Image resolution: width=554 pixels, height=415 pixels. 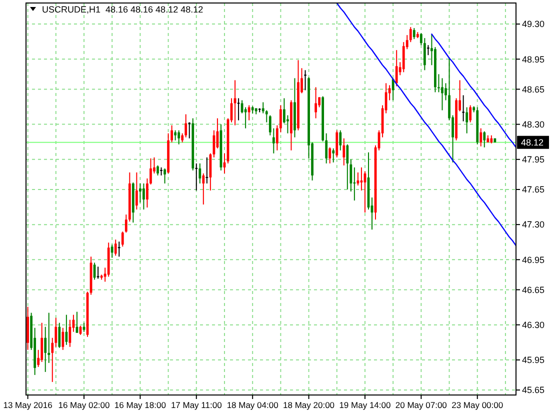 I want to click on y-tick-label: 45.65, so click(x=533, y=390).